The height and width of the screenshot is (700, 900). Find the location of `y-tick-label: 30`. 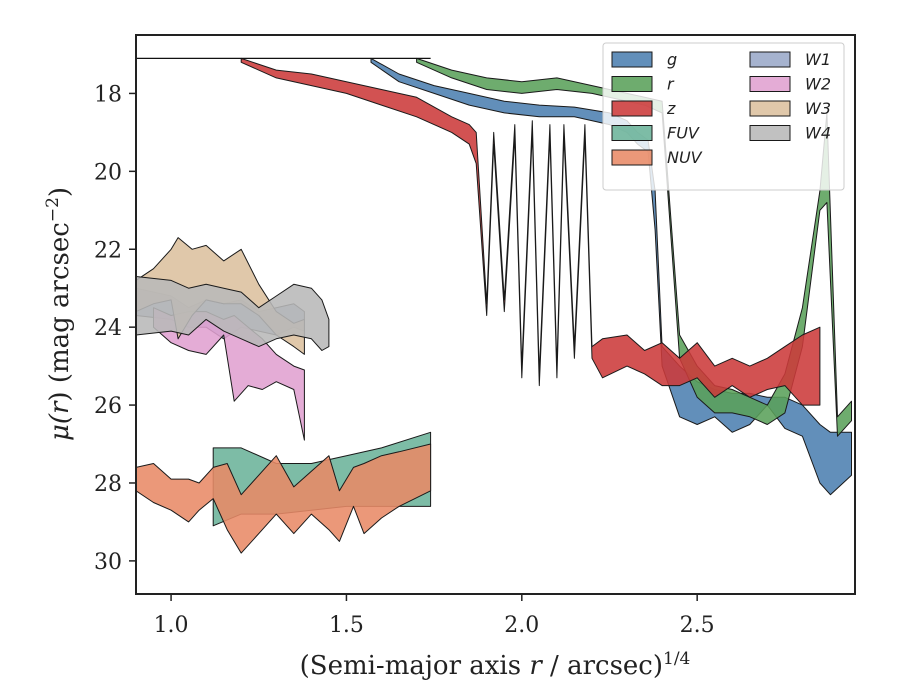

y-tick-label: 30 is located at coordinates (108, 562).